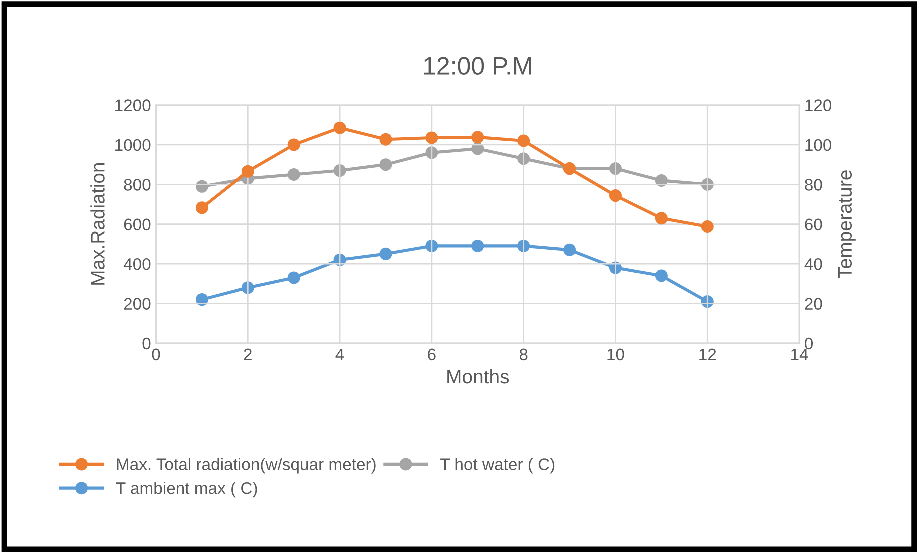 The image size is (919, 554). I want to click on y2-tick-label: 100, so click(819, 145).